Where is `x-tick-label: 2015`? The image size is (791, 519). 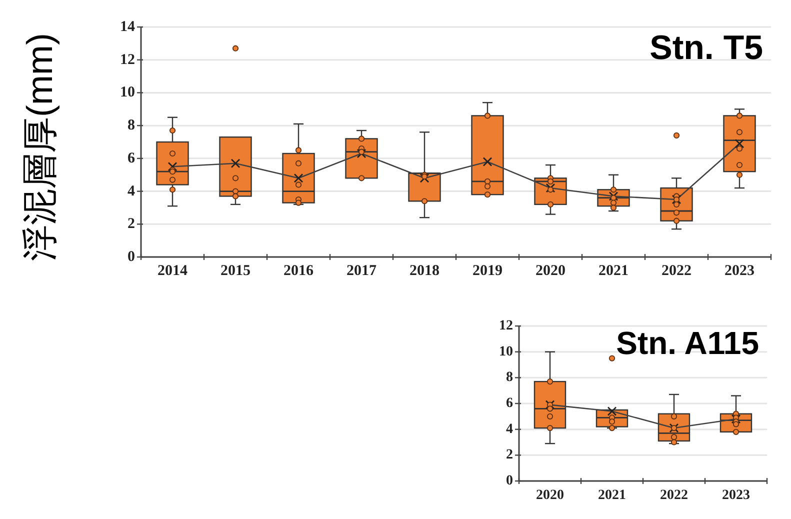 x-tick-label: 2015 is located at coordinates (235, 271).